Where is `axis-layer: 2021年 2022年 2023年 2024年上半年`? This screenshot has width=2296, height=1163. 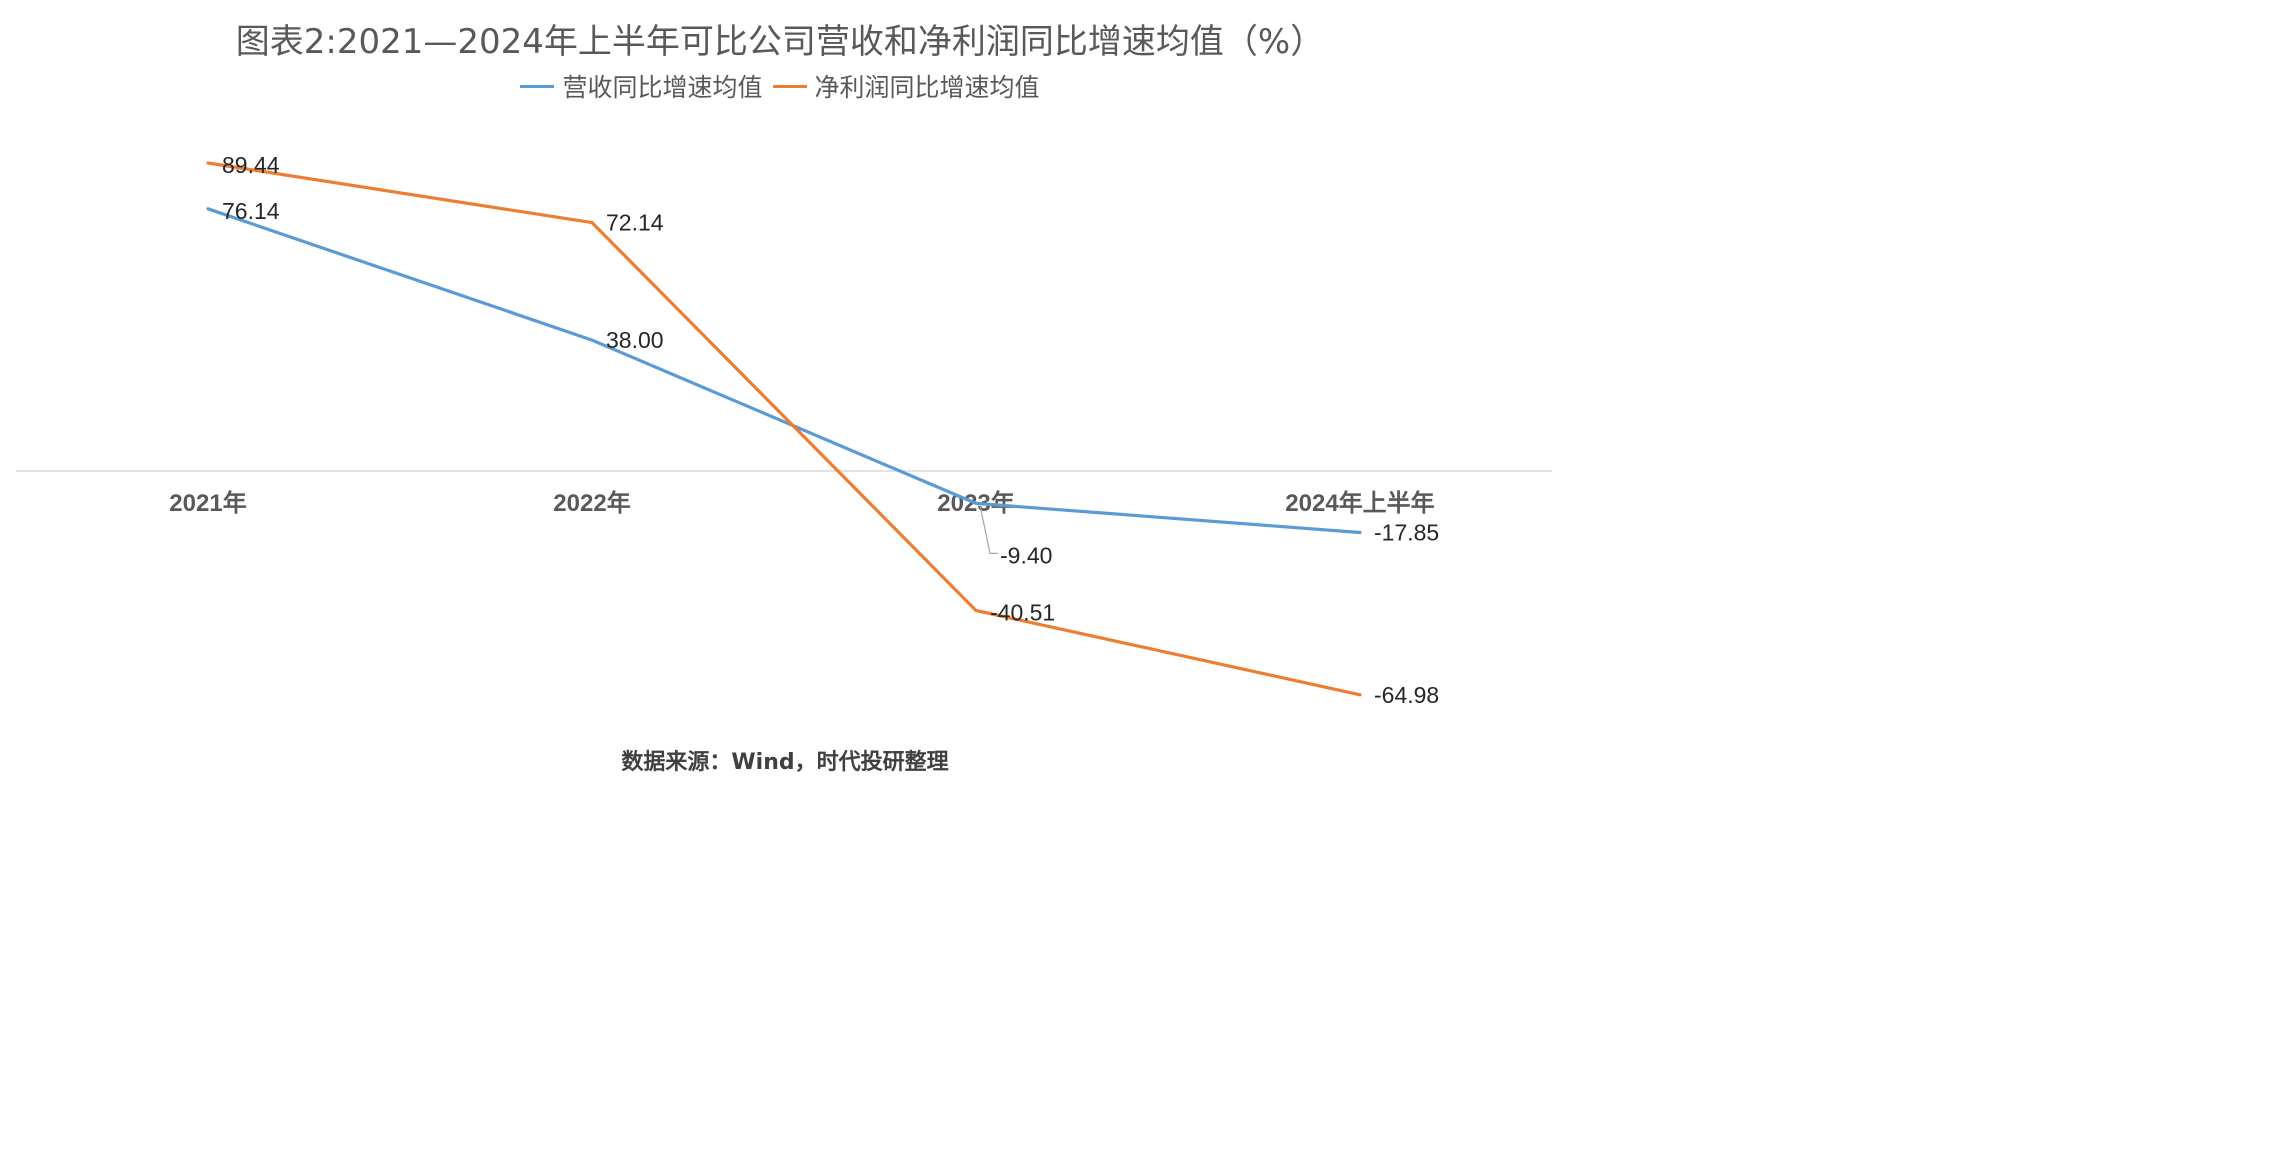
axis-layer: 2021年 2022年 2023年 2024年上半年 is located at coordinates (784, 493).